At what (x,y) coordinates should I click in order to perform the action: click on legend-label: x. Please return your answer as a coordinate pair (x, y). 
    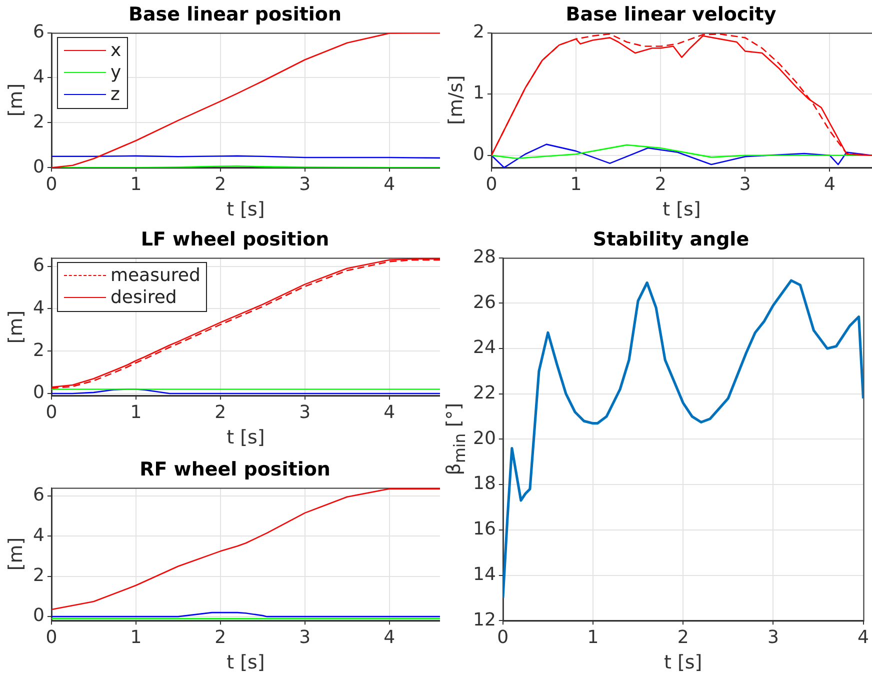
    Looking at the image, I should click on (116, 51).